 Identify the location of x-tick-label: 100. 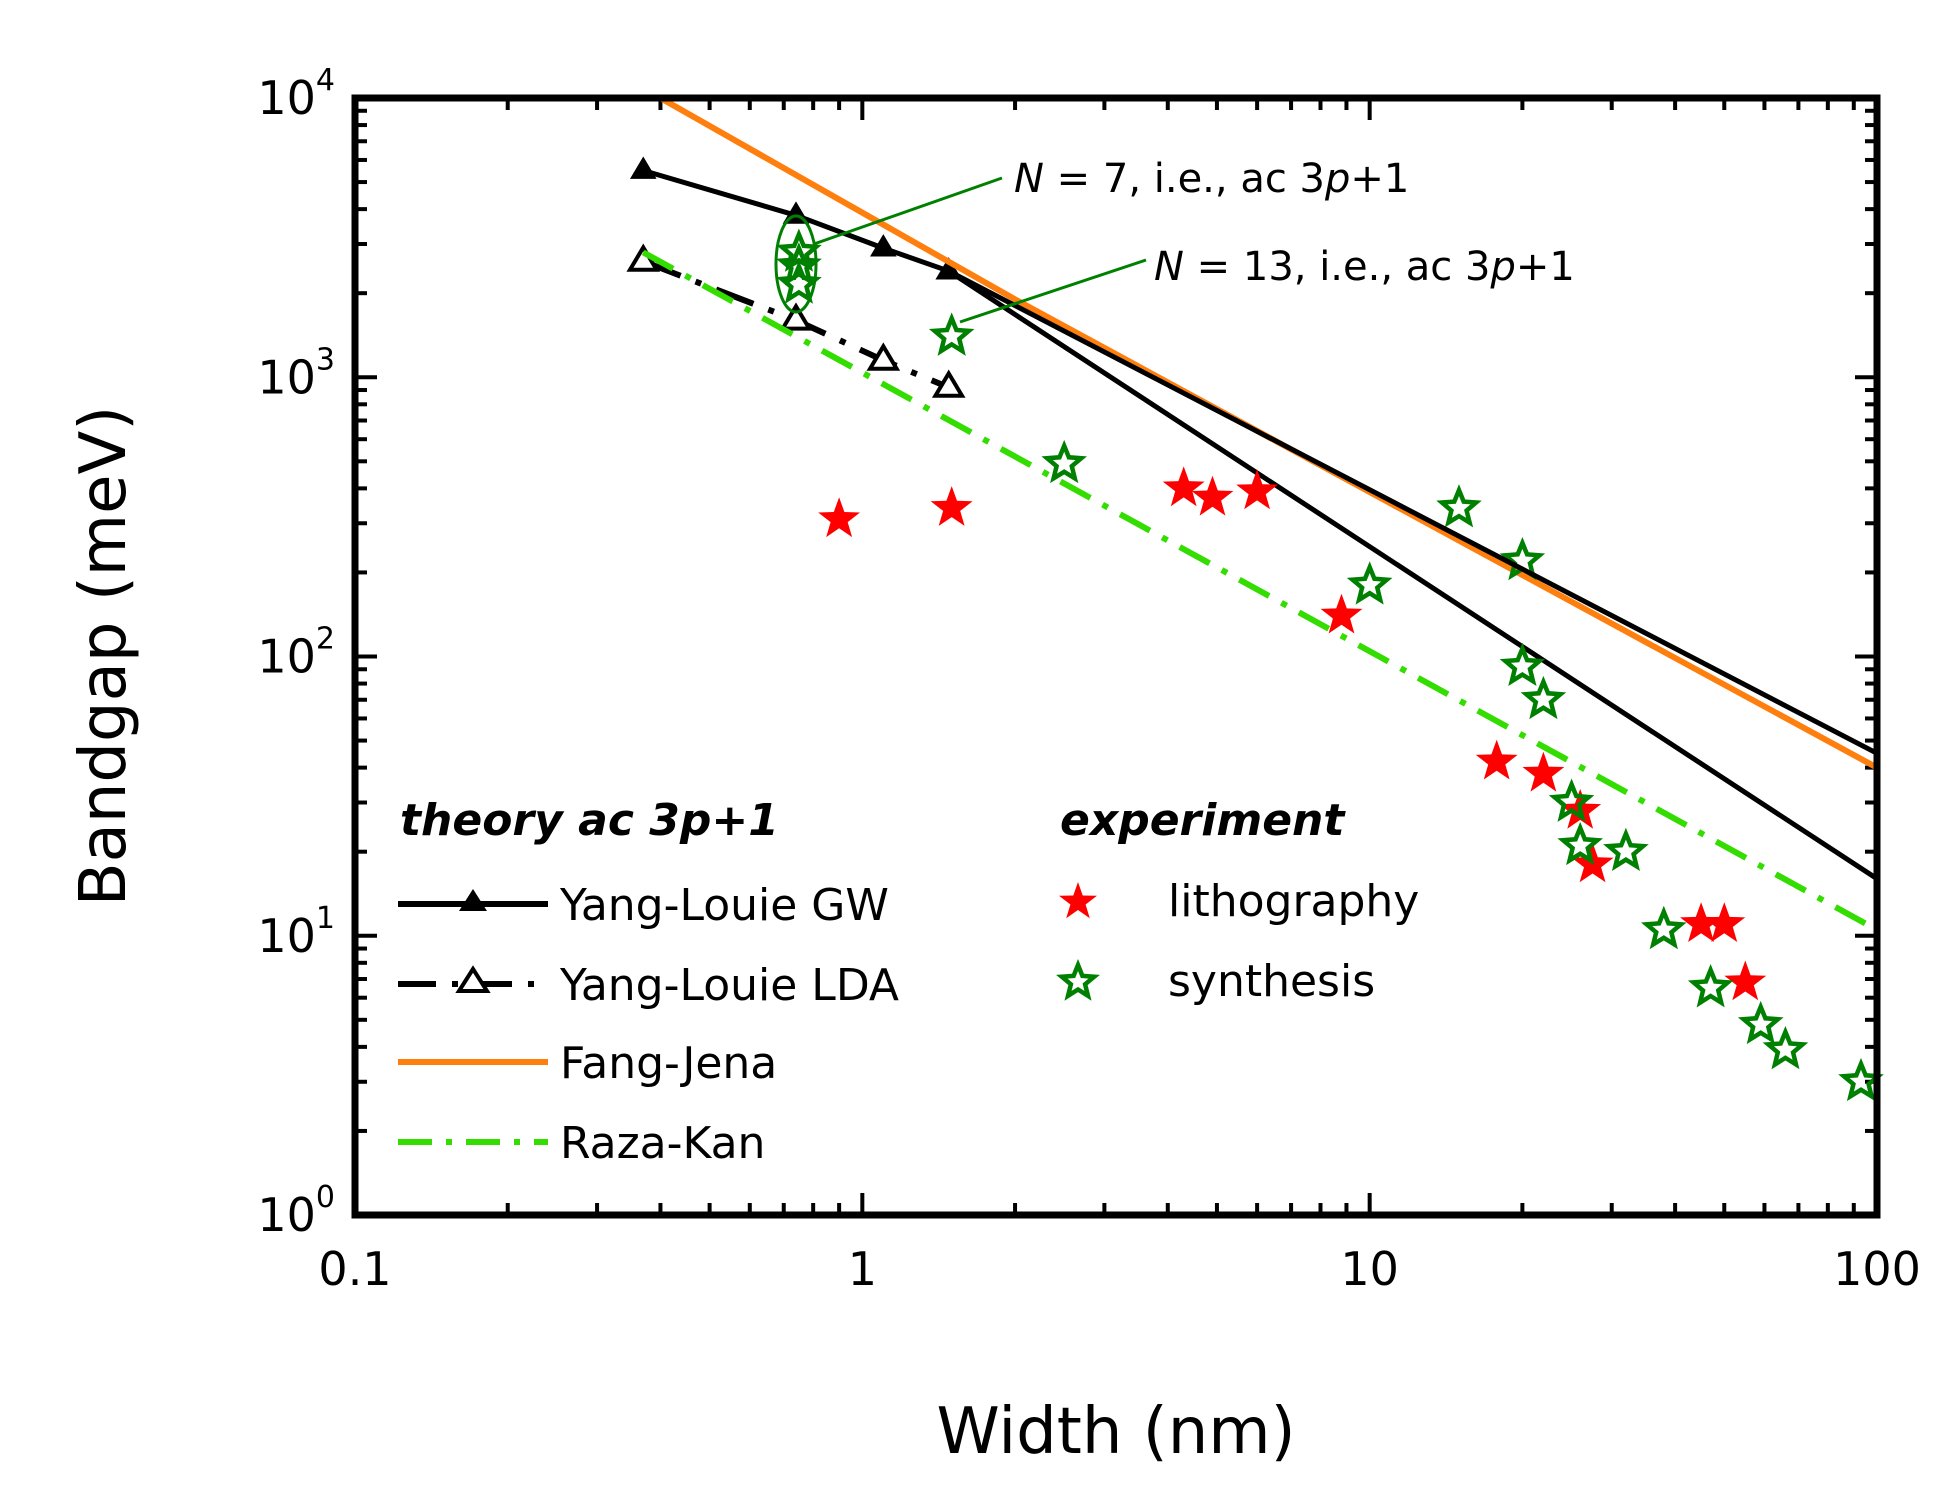
(1877, 1269).